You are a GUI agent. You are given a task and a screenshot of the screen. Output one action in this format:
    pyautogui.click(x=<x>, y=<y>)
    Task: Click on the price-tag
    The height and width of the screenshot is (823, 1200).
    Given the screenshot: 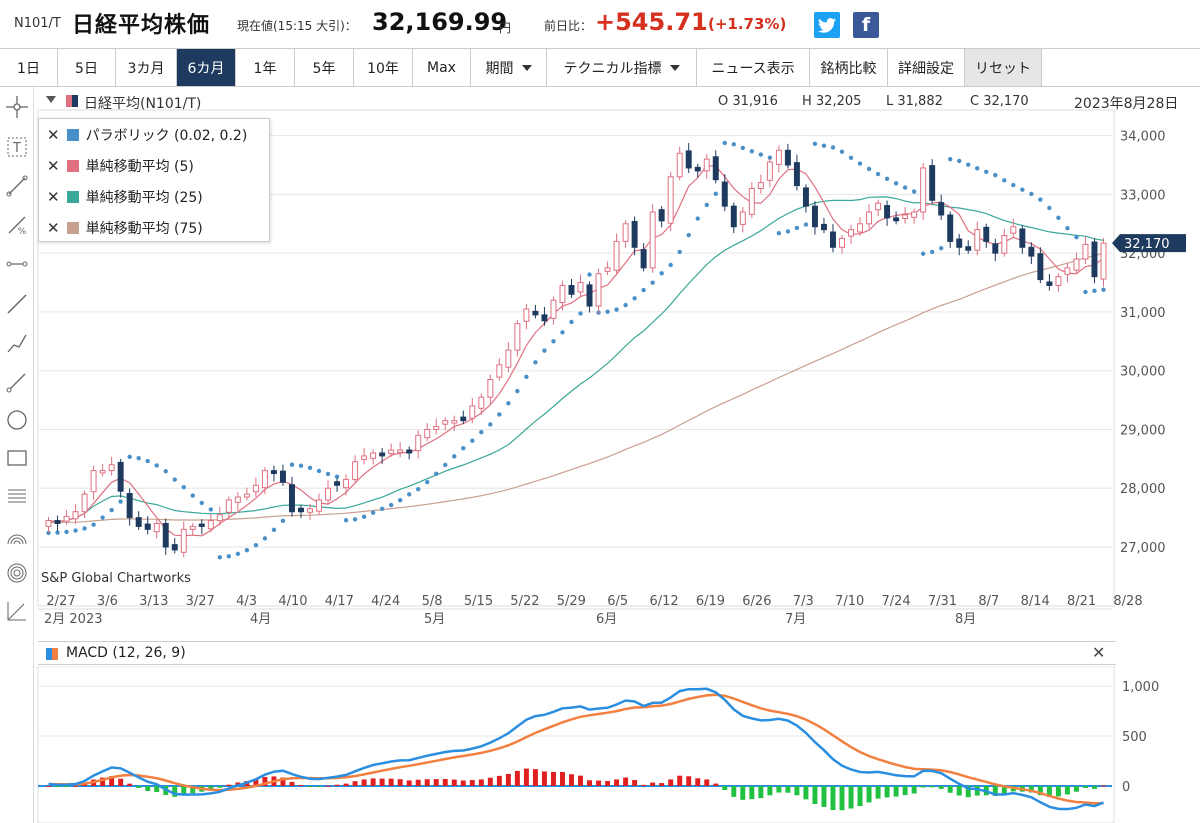 What is the action you would take?
    pyautogui.click(x=1149, y=243)
    